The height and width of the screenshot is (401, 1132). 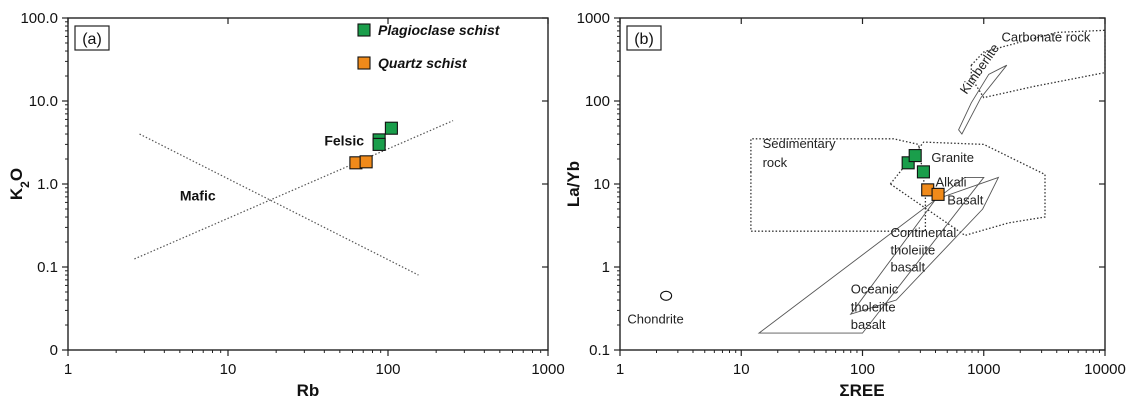 I want to click on y-axis-title-part: K, so click(x=16, y=193).